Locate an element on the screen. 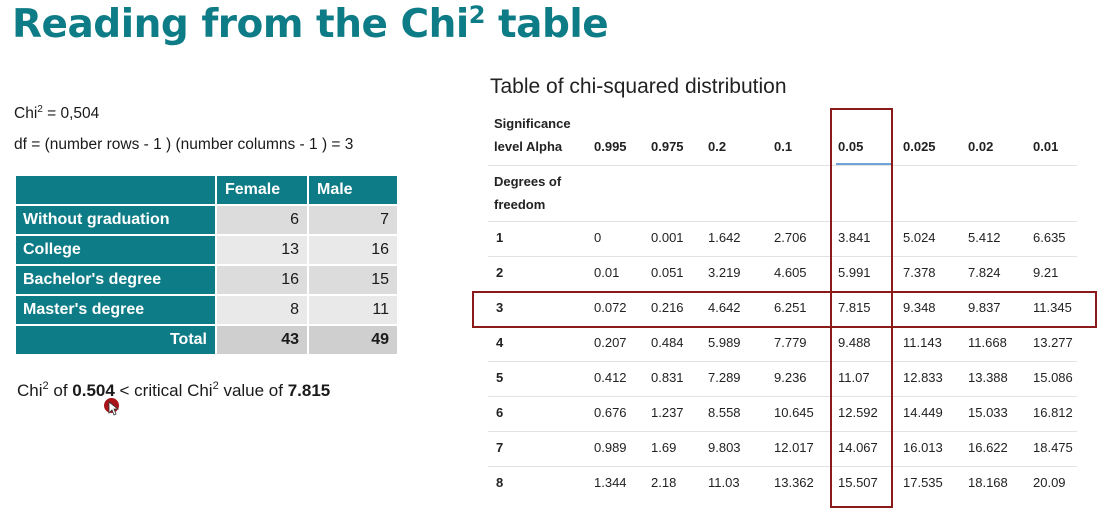 This screenshot has height=508, width=1100. critical-value-cell: 1.237 is located at coordinates (667, 412).